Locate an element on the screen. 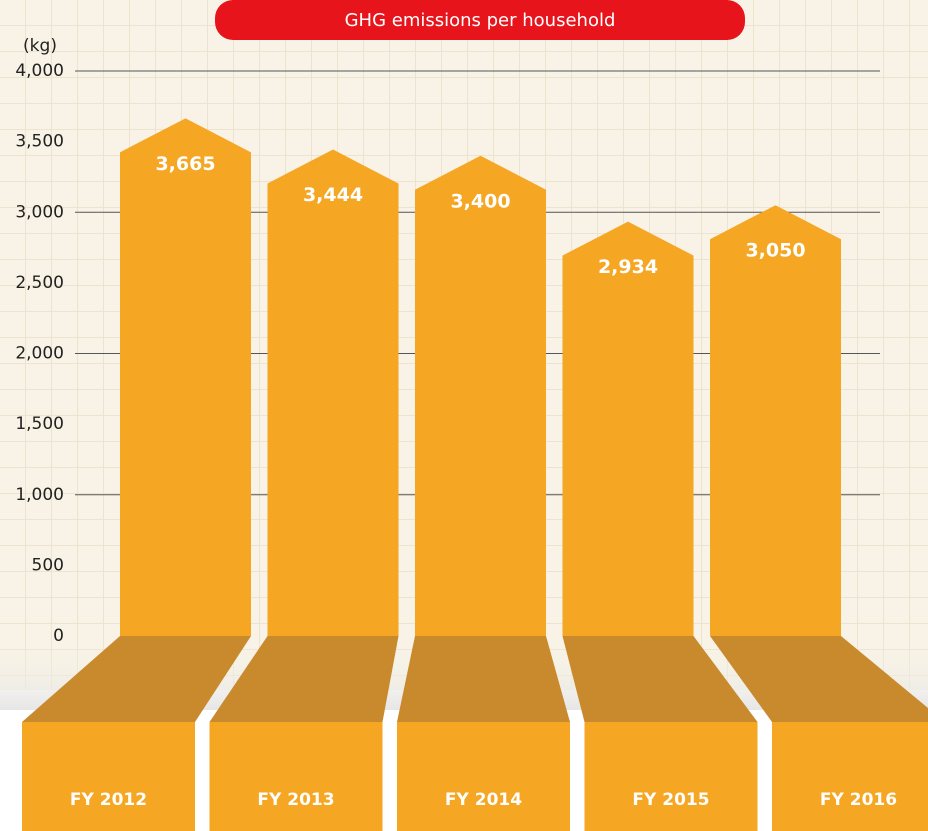 The width and height of the screenshot is (928, 831). y-tick-label: 2,000 is located at coordinates (39, 354).